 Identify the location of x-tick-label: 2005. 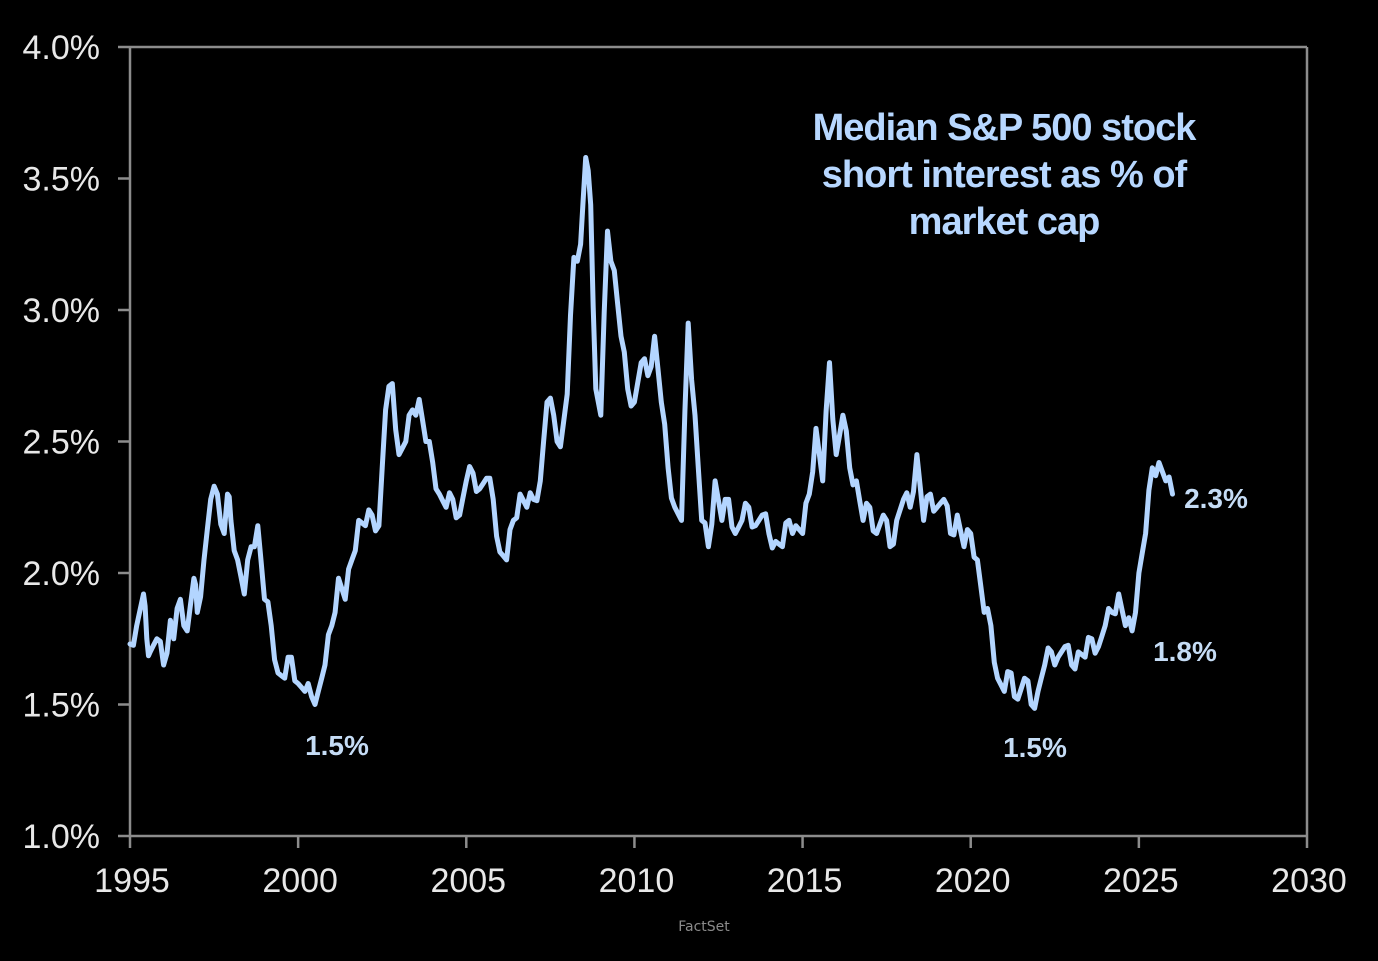
(468, 881).